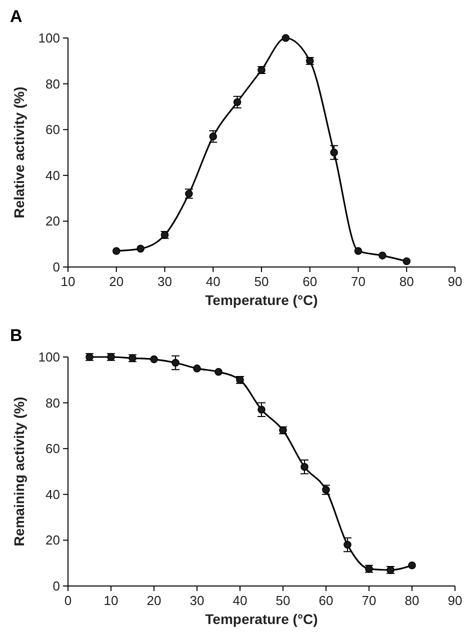  I want to click on x-tick-label: 0, so click(68, 600).